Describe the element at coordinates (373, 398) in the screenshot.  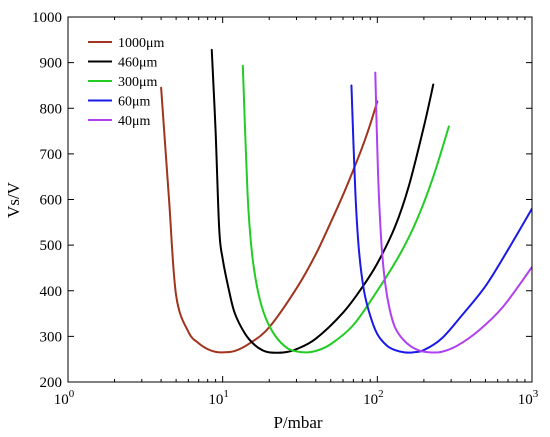
I see `x-tick-label: 10²` at that location.